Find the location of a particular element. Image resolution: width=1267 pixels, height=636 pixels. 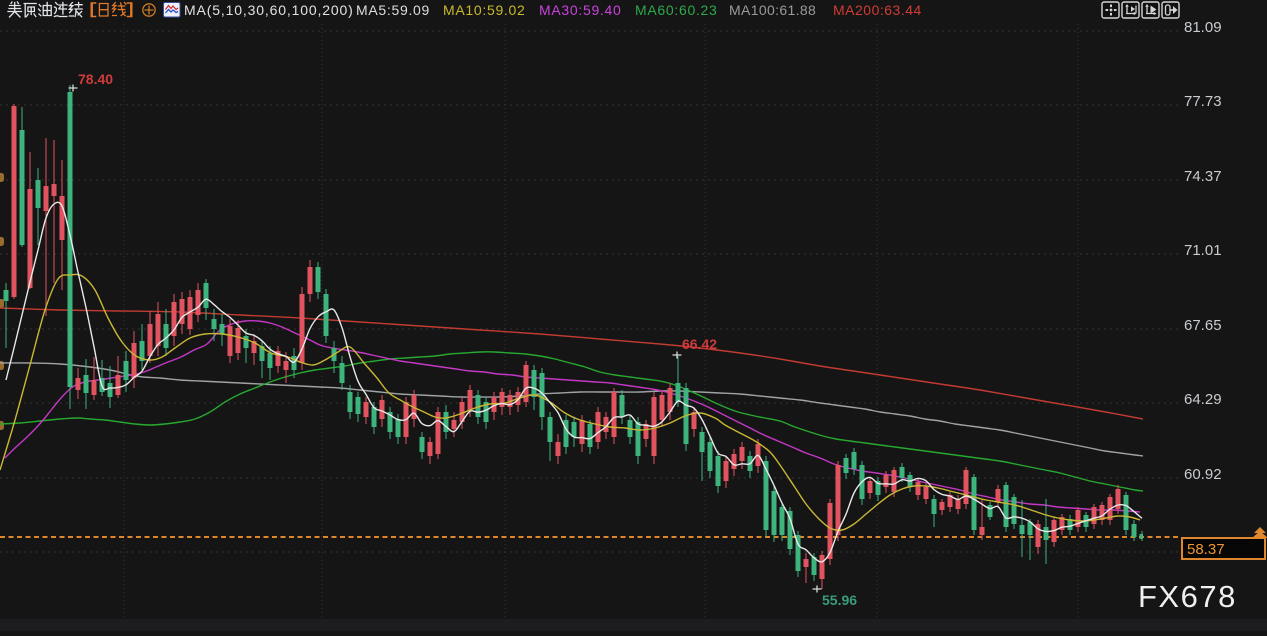

svg-text: MA30:59.40 is located at coordinates (580, 10).